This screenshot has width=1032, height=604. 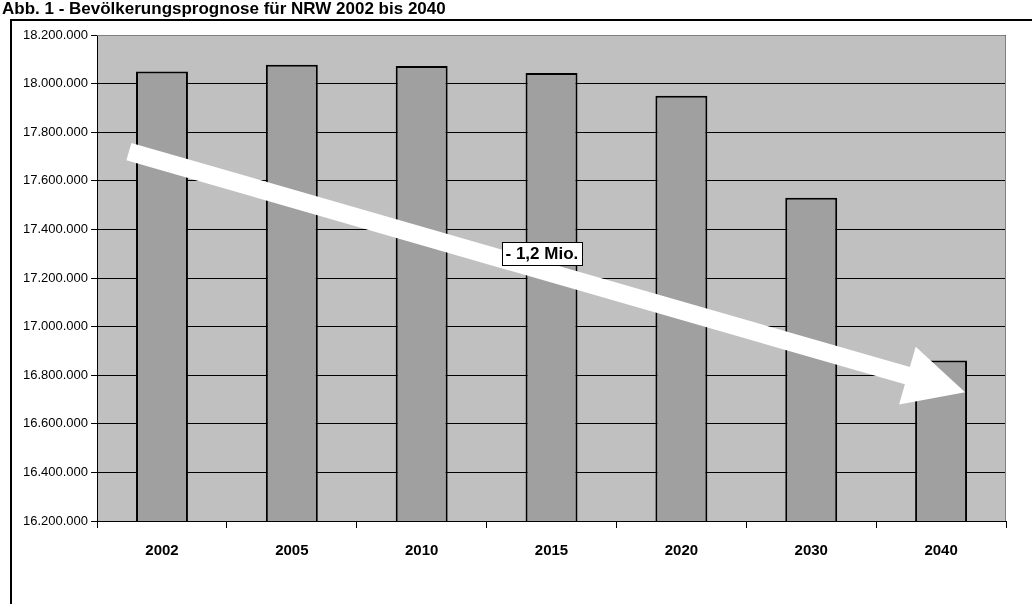 What do you see at coordinates (292, 550) in the screenshot?
I see `x-tick-label: 2005` at bounding box center [292, 550].